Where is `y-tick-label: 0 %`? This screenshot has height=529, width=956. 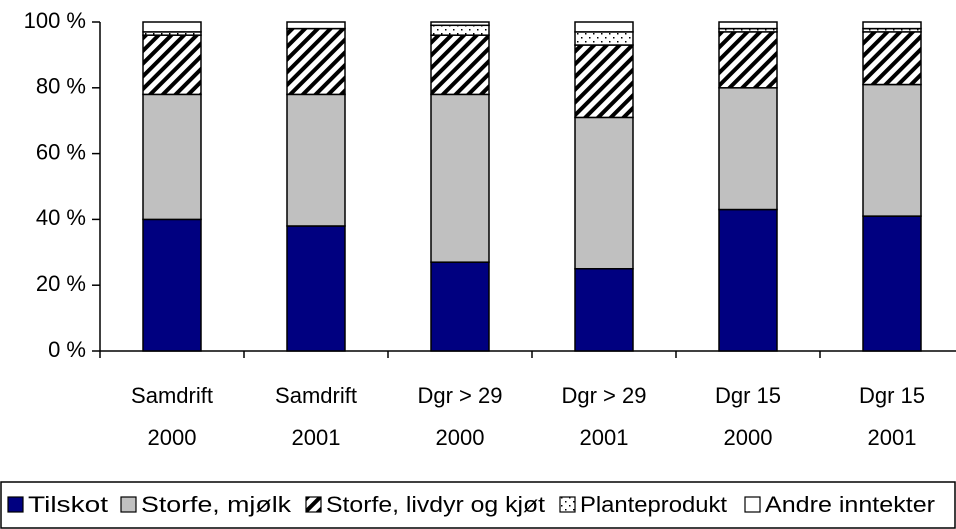 y-tick-label: 0 % is located at coordinates (67, 349).